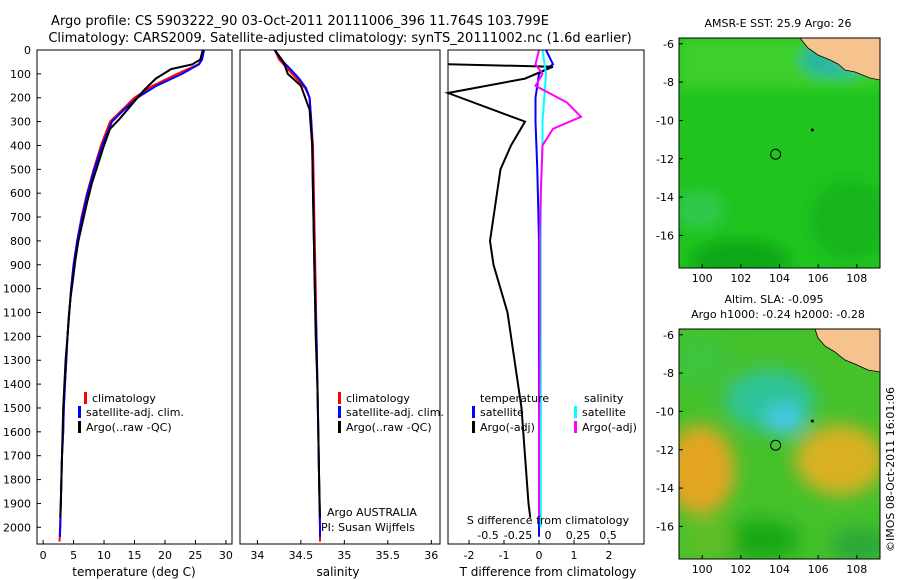  What do you see at coordinates (17, 336) in the screenshot?
I see `y-tick-label: 1200` at bounding box center [17, 336].